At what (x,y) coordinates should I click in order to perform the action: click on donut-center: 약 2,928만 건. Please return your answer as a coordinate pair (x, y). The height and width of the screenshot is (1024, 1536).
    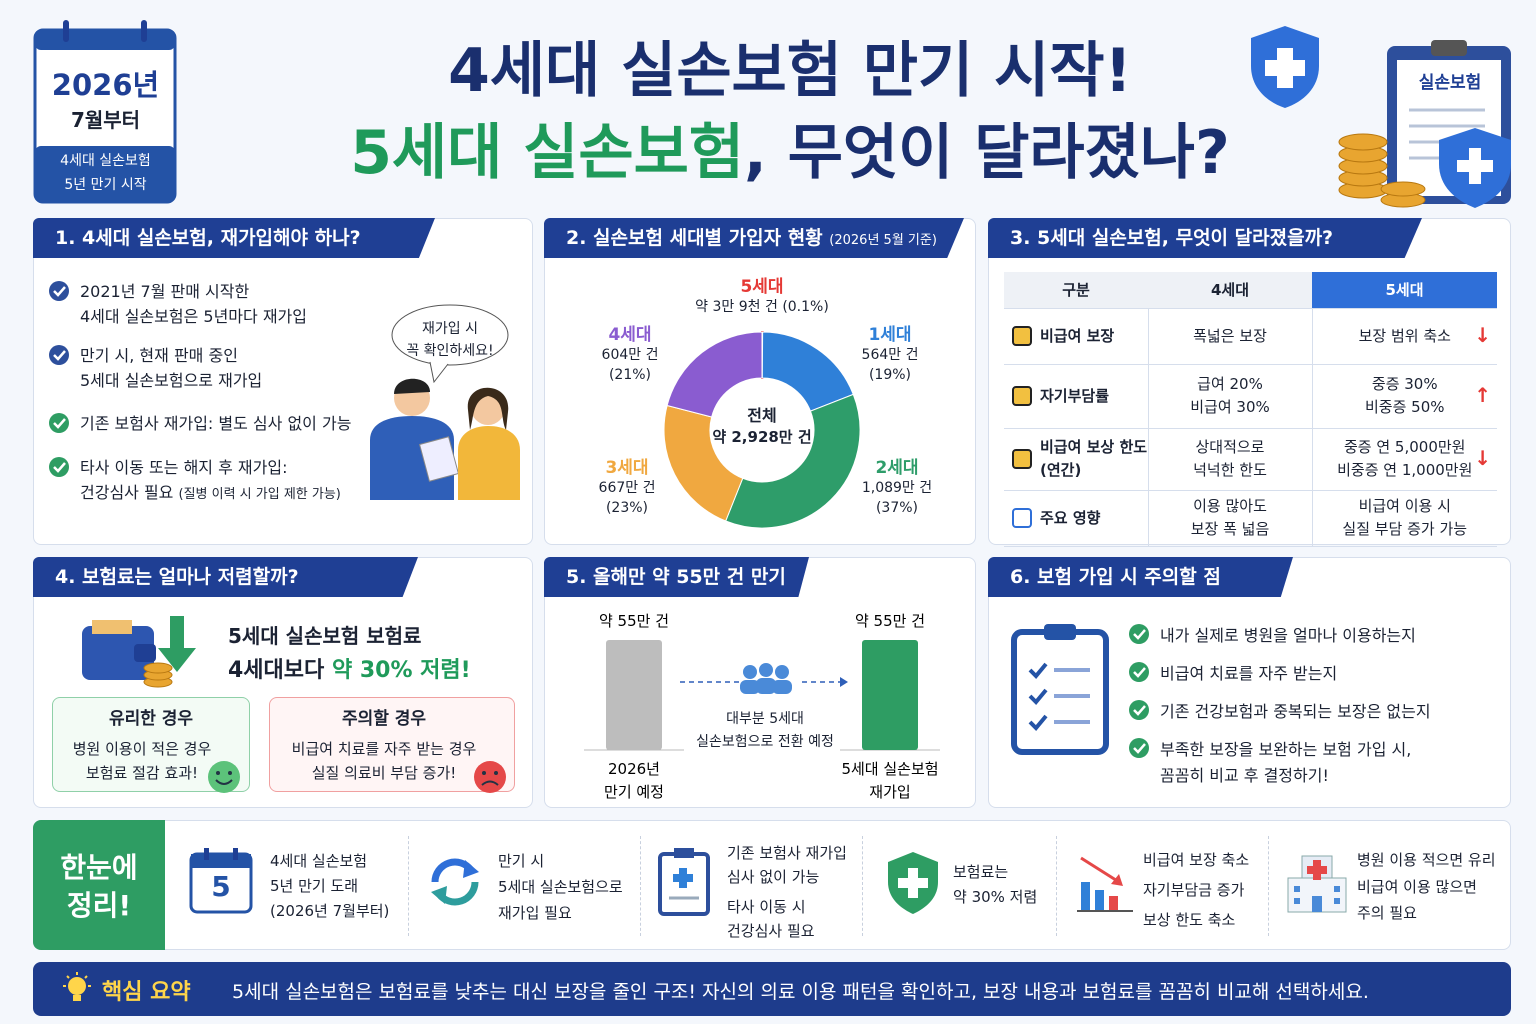
    Looking at the image, I should click on (762, 437).